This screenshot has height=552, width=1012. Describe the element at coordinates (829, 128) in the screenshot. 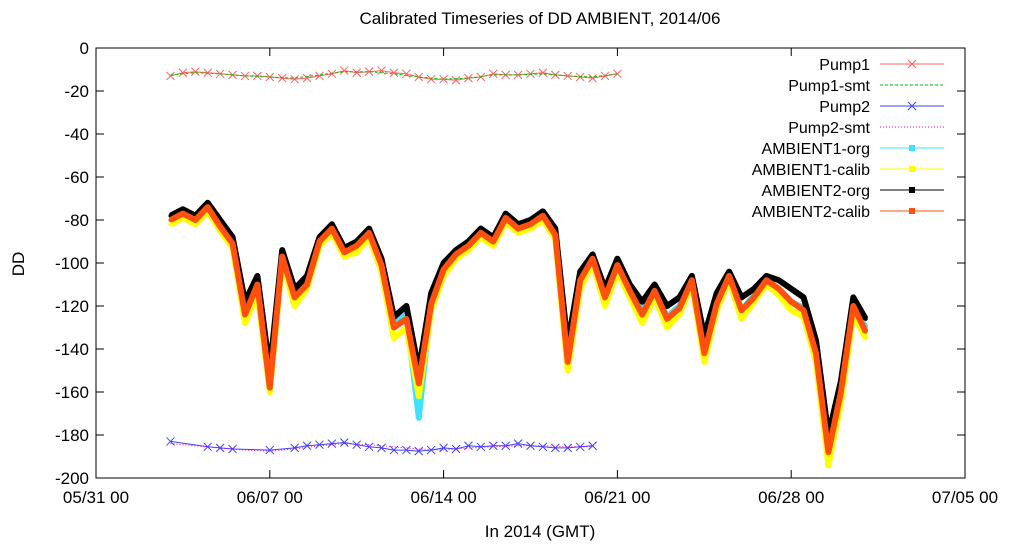

I see `legend-label-pump2-smt: Pump2-smt` at that location.